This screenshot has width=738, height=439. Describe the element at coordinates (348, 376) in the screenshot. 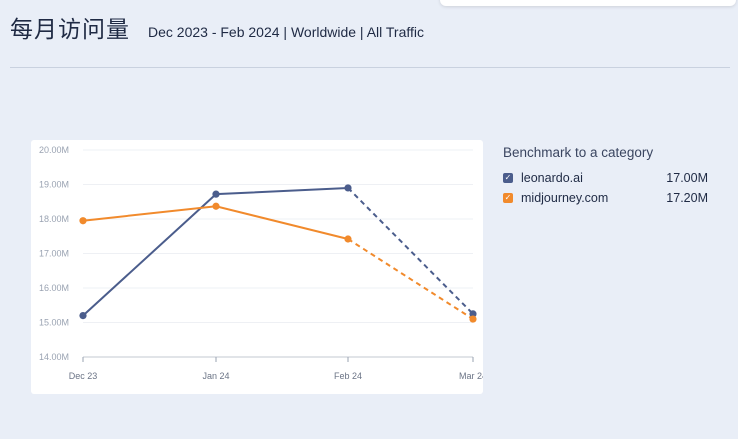

I see `x-tick-label: Feb 24` at that location.